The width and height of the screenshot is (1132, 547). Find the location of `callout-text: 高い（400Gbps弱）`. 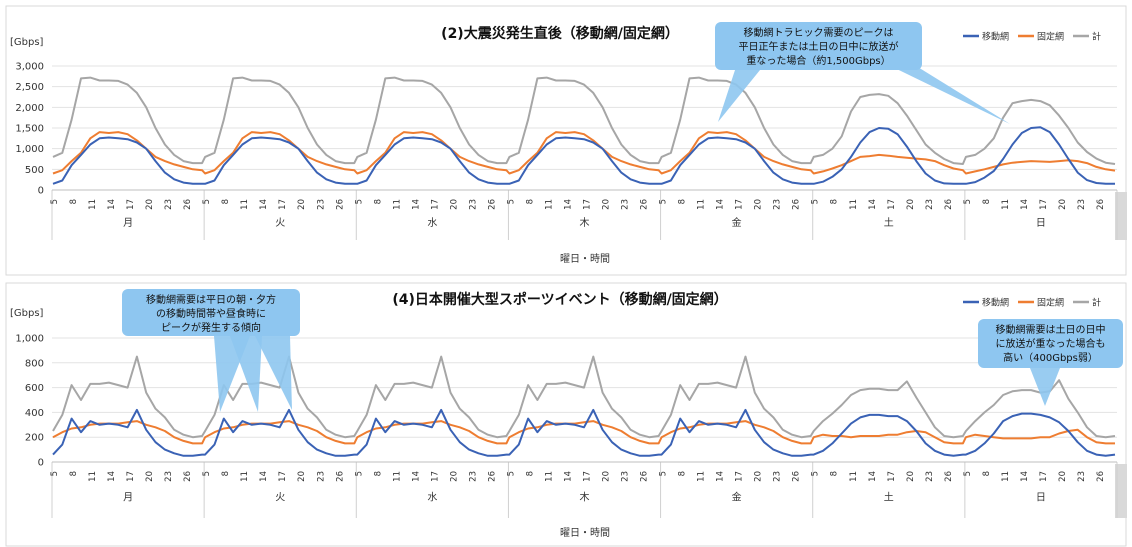

callout-text: 高い（400Gbps弱） is located at coordinates (1050, 357).